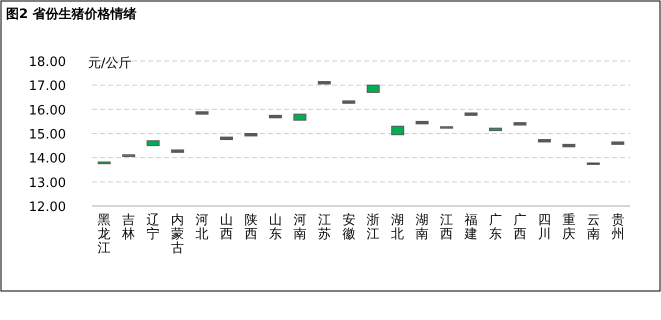 The height and width of the screenshot is (320, 661). Describe the element at coordinates (47, 207) in the screenshot. I see `y-tick-label: 12.00` at that location.